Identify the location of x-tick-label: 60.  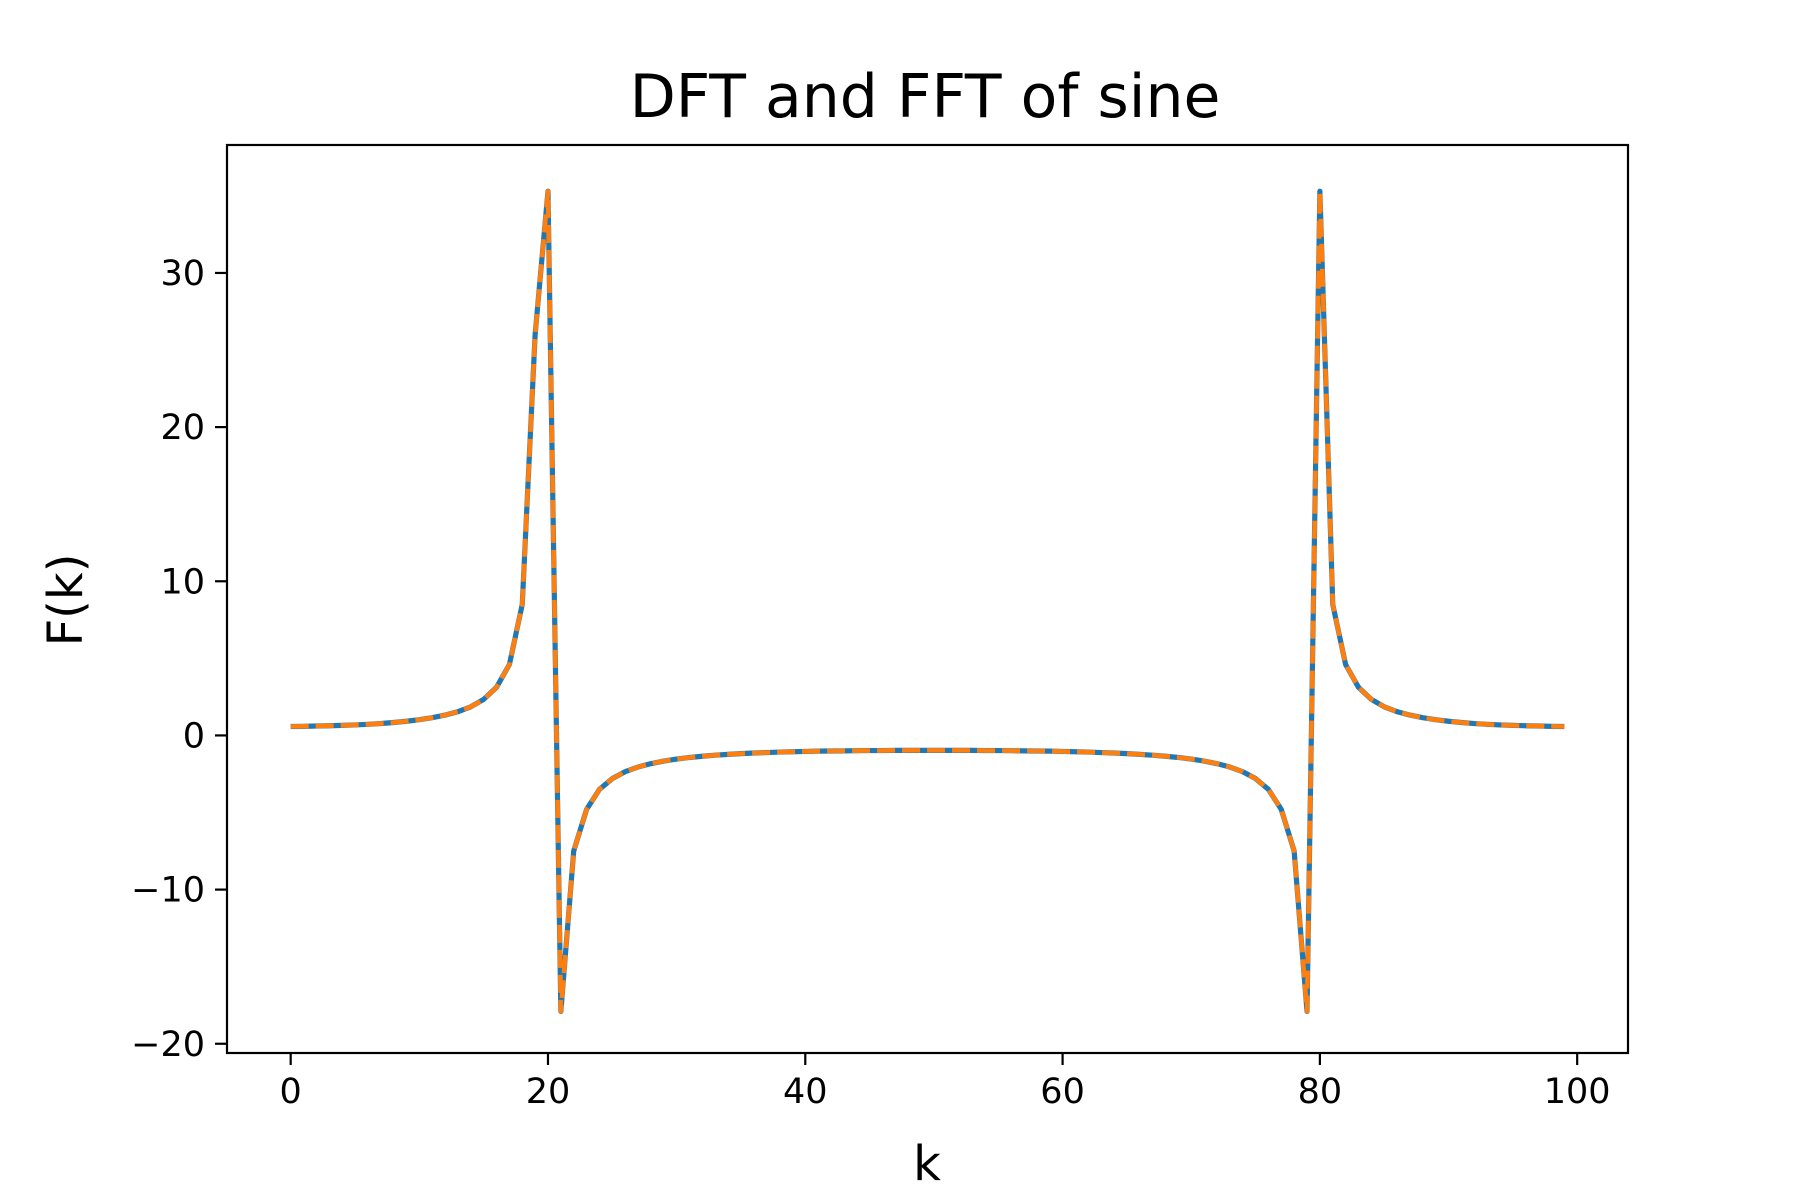
(1062, 1092).